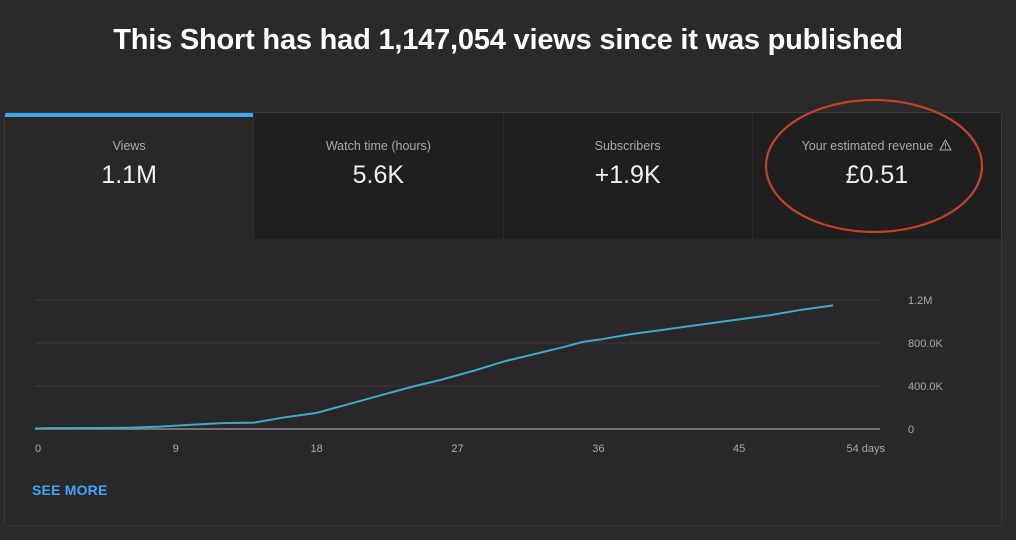  I want to click on tab-watch-time-value: 5.6K, so click(378, 175).